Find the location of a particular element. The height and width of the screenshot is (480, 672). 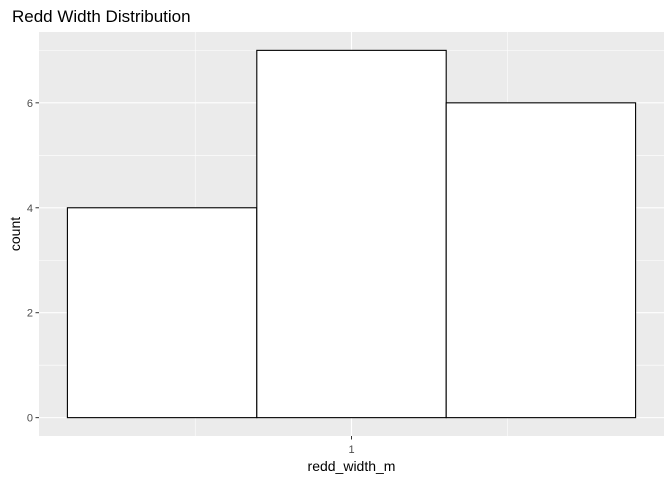

x-axis-title: redd_width_m is located at coordinates (352, 466).